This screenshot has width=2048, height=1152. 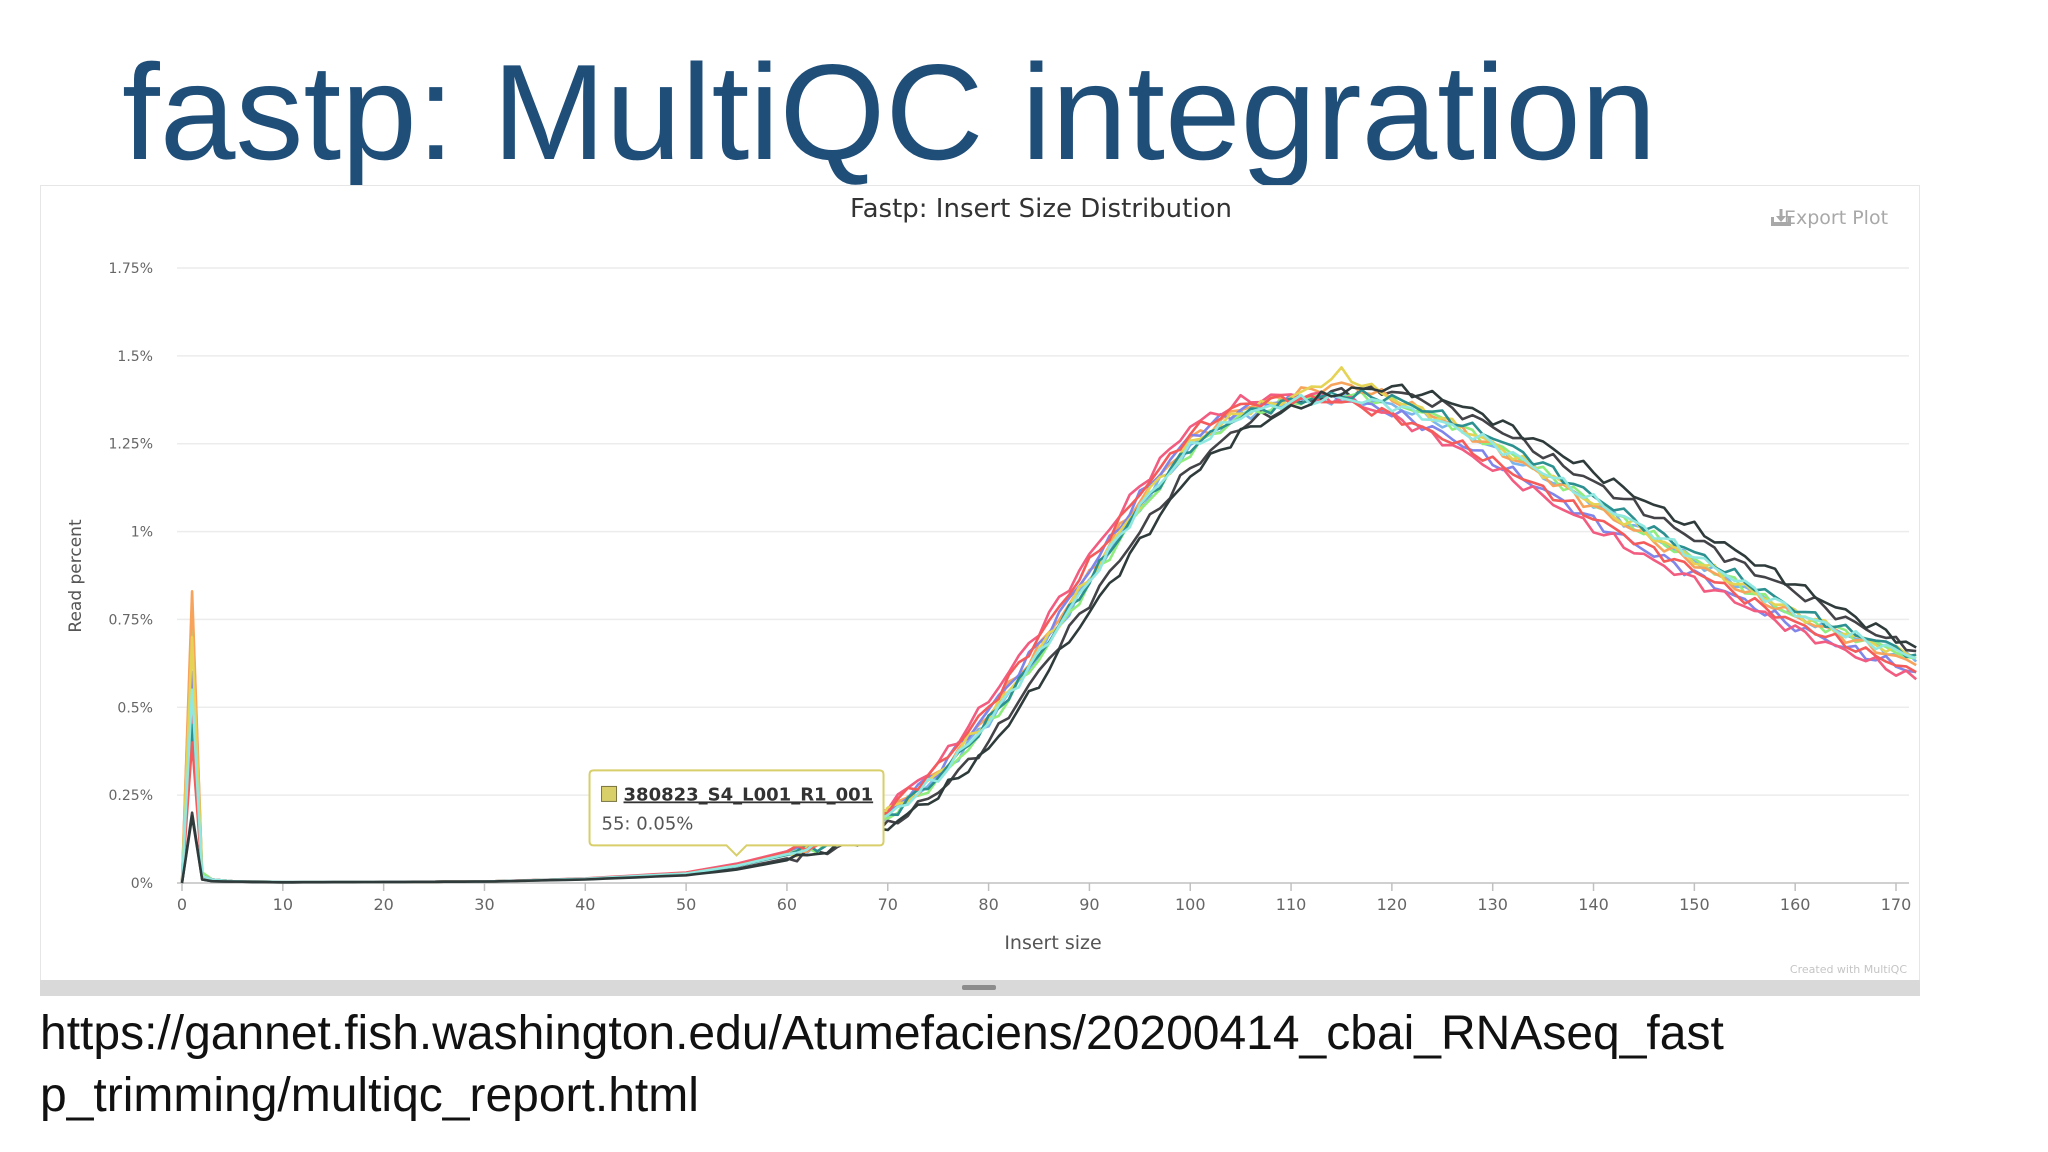 I want to click on tooltip-value: 55: 0.05%, so click(x=648, y=823).